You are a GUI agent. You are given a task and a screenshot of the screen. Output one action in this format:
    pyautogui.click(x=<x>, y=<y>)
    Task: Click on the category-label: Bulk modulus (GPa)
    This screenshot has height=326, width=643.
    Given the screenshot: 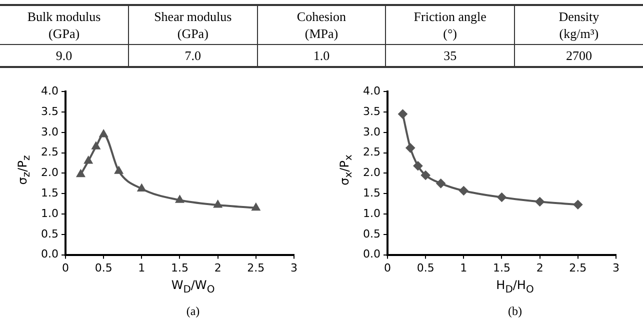 What is the action you would take?
    pyautogui.click(x=64, y=24)
    